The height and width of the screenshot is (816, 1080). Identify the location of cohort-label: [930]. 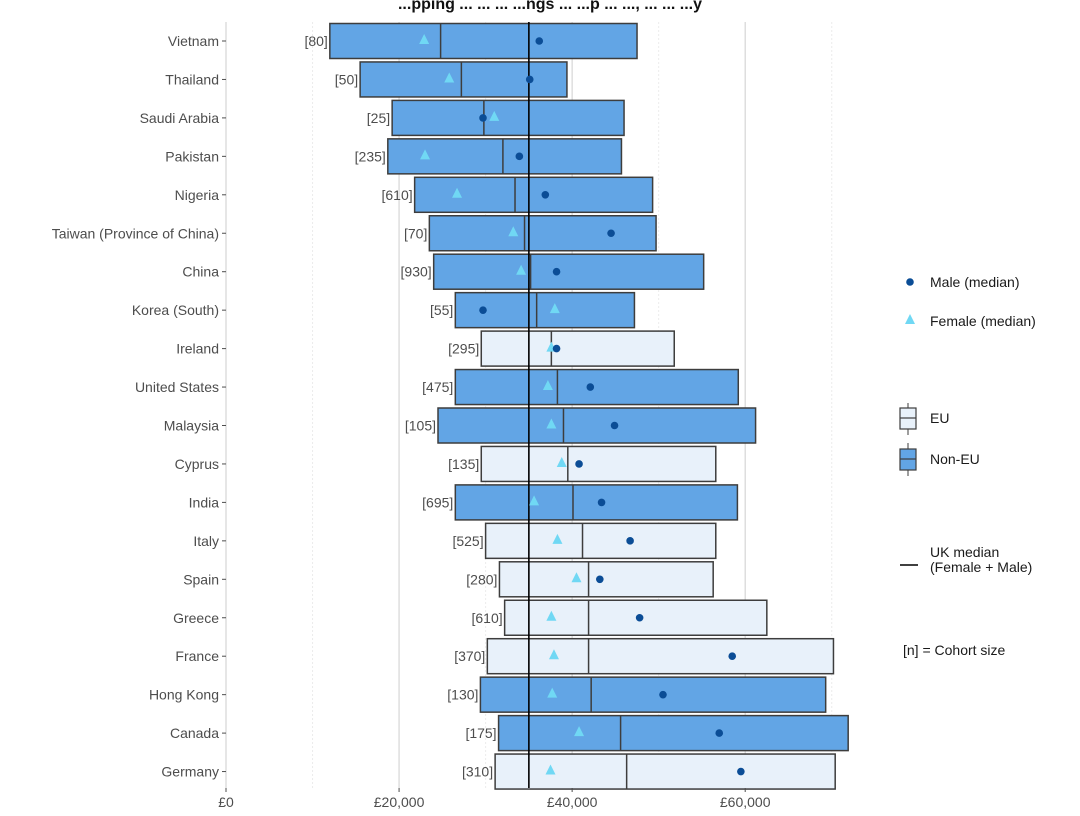
(416, 272).